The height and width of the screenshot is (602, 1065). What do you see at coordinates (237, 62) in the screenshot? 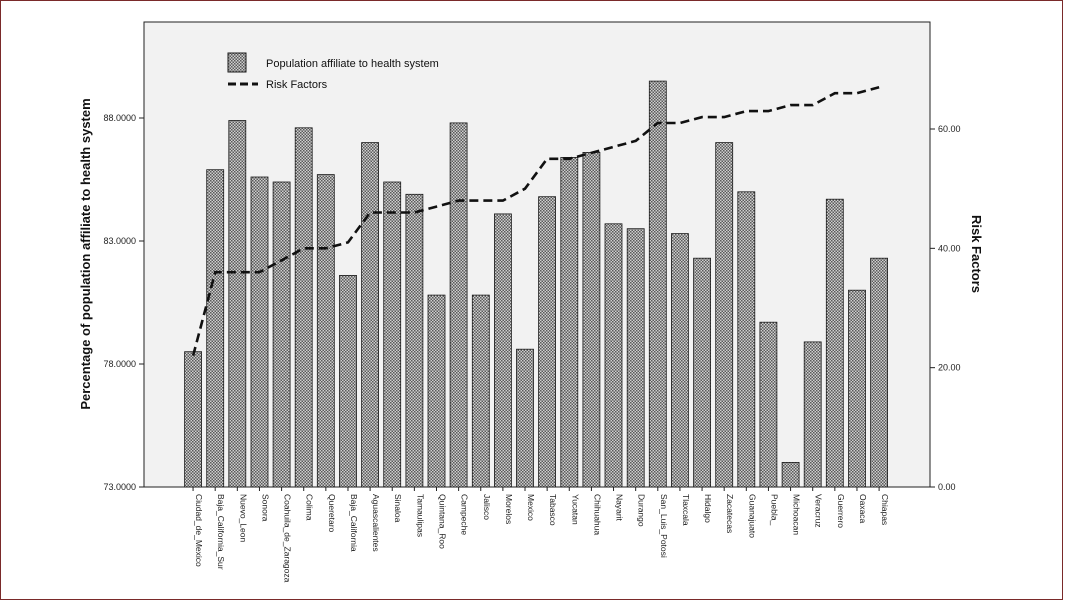
I see `legend-bar-swatch` at bounding box center [237, 62].